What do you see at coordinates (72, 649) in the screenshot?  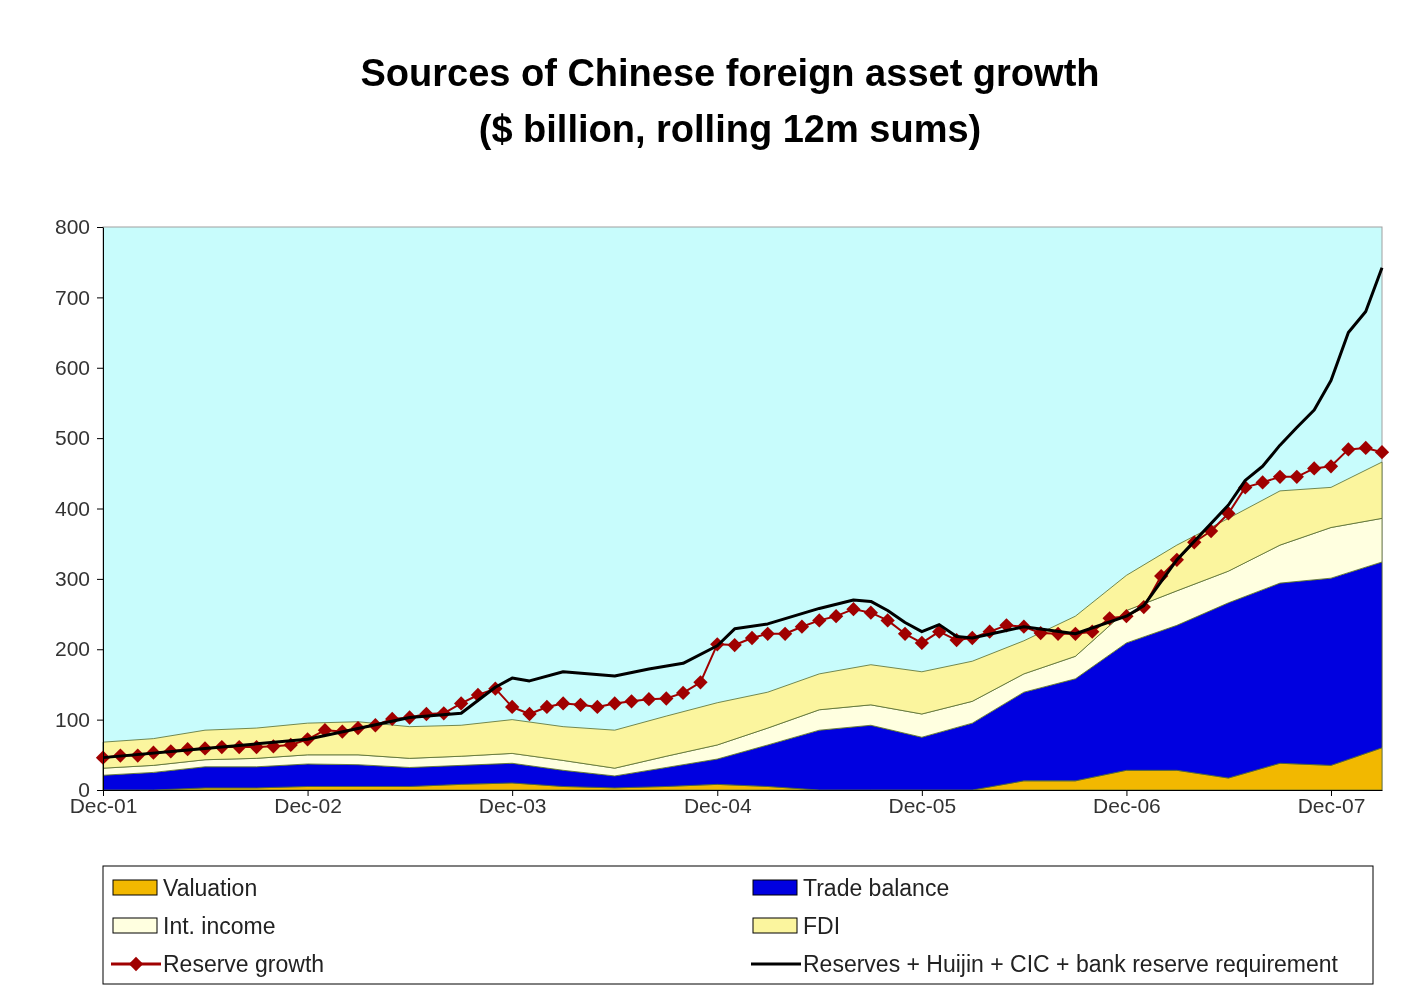 I see `y-tick-label: 200` at bounding box center [72, 649].